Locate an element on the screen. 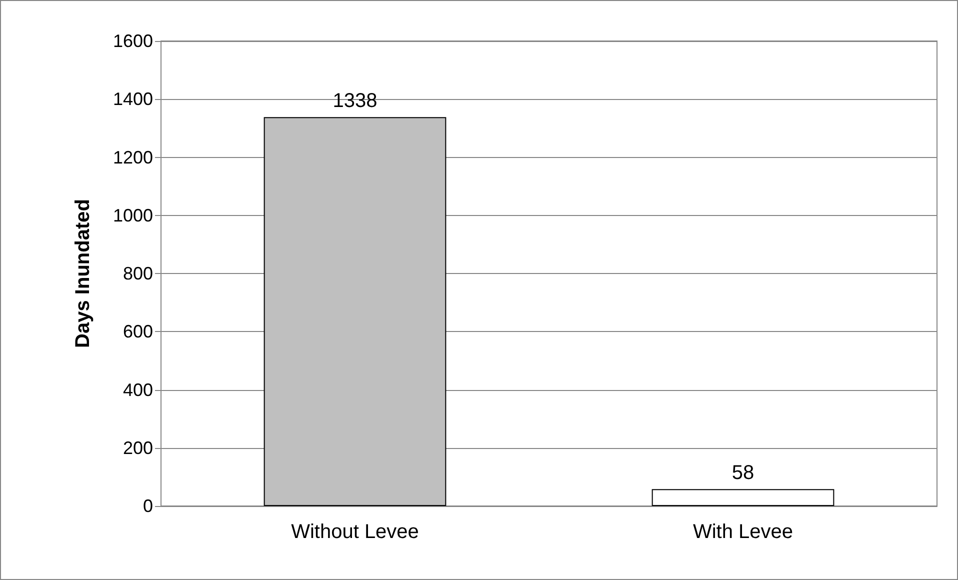  y-tick-label: 1400 is located at coordinates (132, 99).